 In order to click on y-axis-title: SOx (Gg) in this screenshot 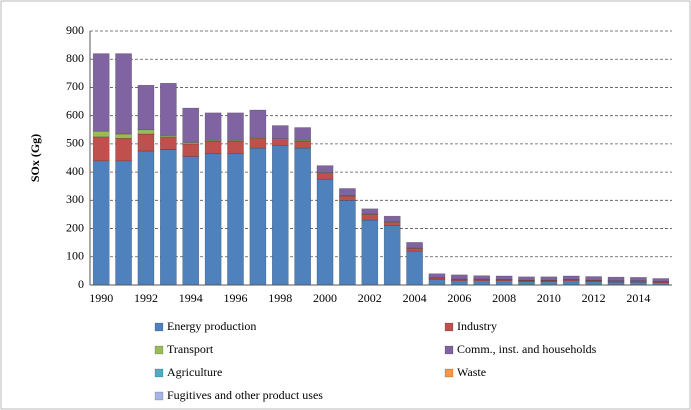, I will do `click(35, 158)`.